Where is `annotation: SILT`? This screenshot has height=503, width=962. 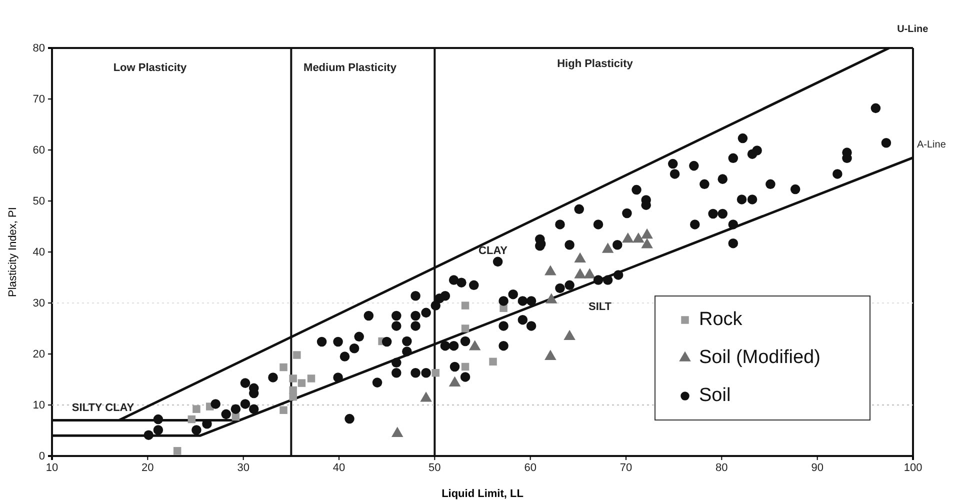
annotation: SILT is located at coordinates (600, 306).